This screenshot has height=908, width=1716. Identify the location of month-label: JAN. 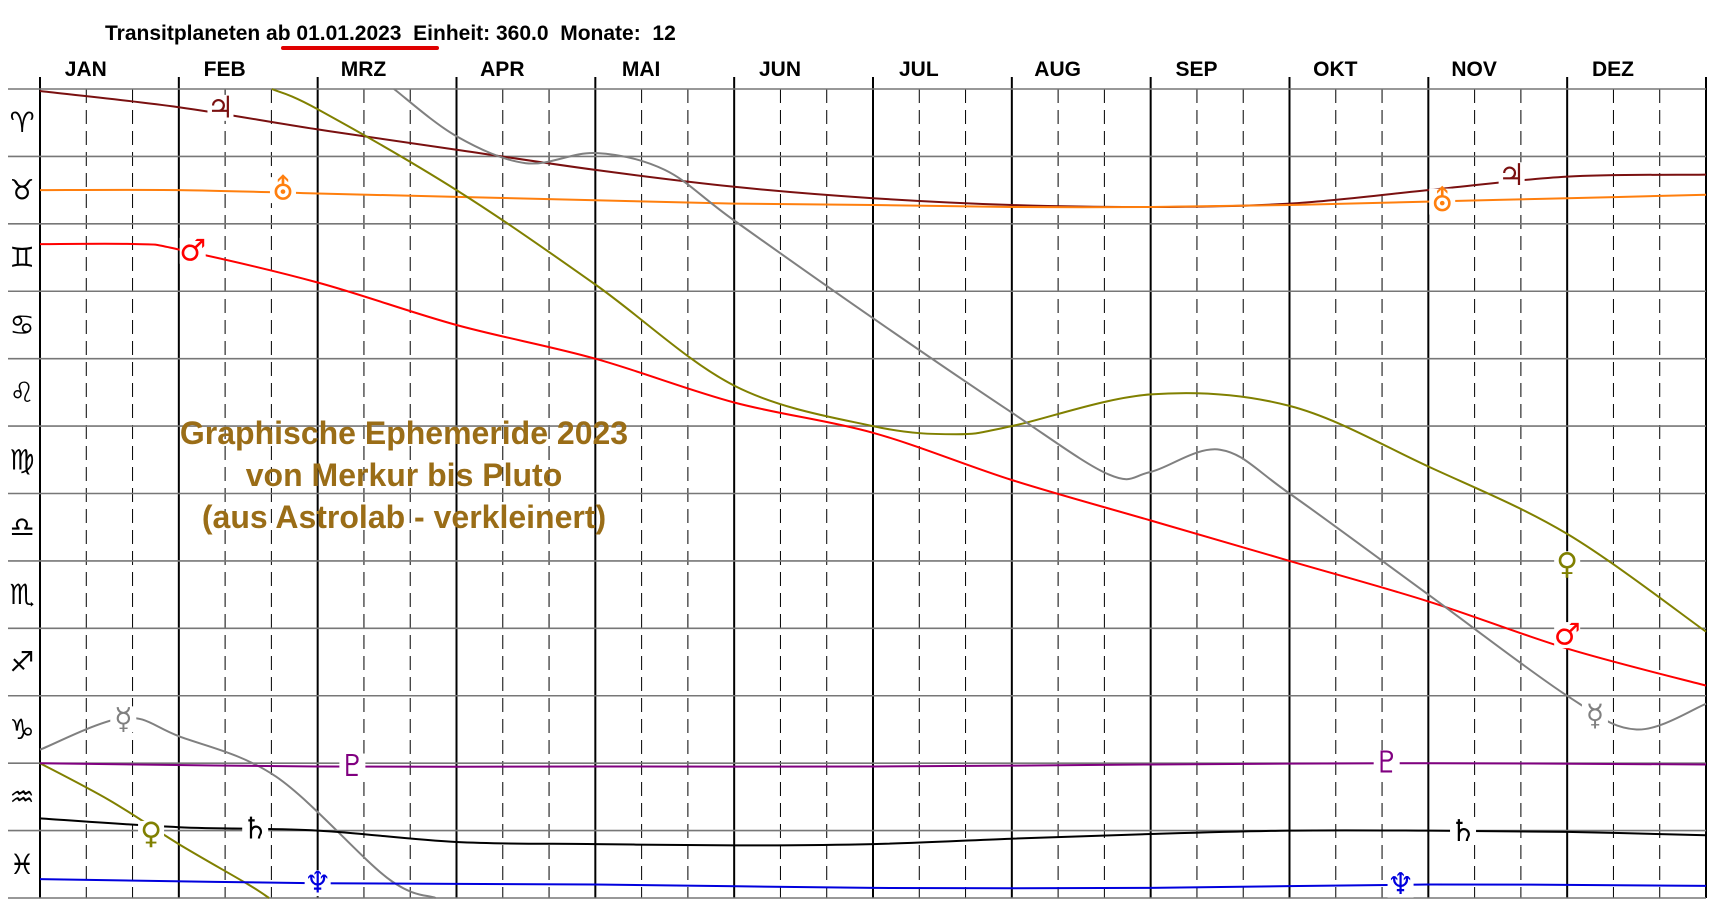
(86, 69).